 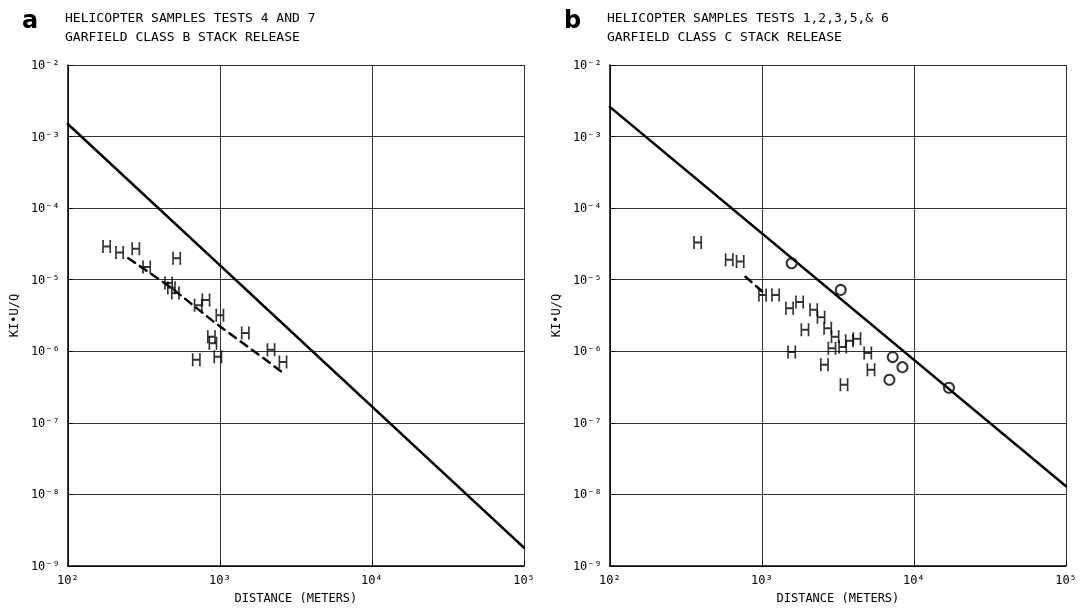 What do you see at coordinates (182, 36) in the screenshot?
I see `chart-subtitle: GARFIELD CLASS B STACK RELEASE` at bounding box center [182, 36].